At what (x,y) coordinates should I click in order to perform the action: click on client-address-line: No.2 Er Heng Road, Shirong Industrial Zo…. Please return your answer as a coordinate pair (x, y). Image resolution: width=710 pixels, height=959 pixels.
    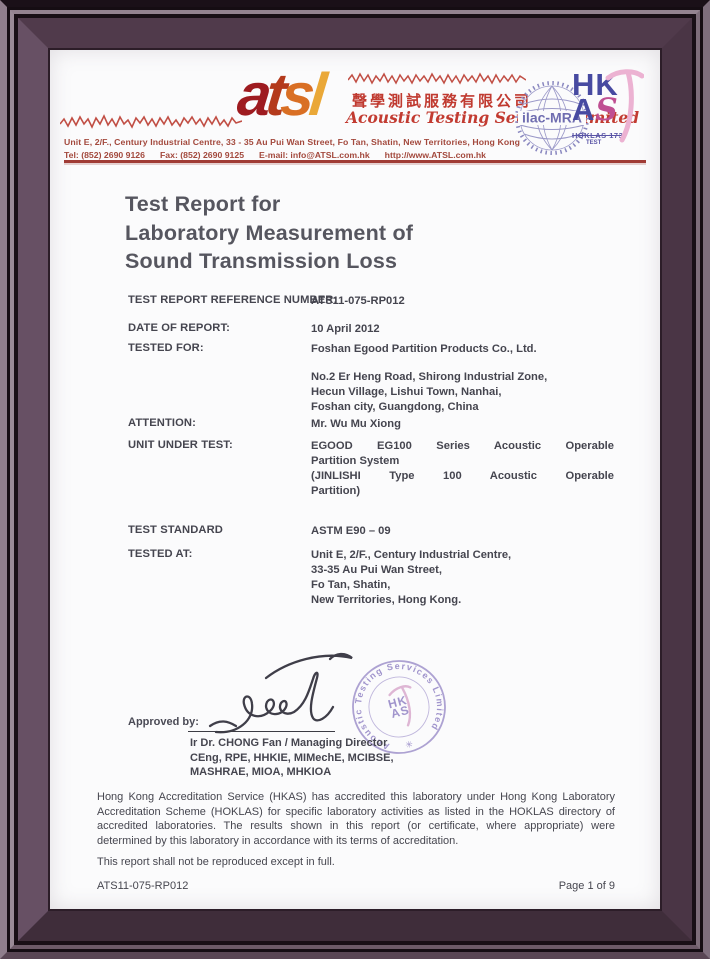
    Looking at the image, I should click on (429, 377).